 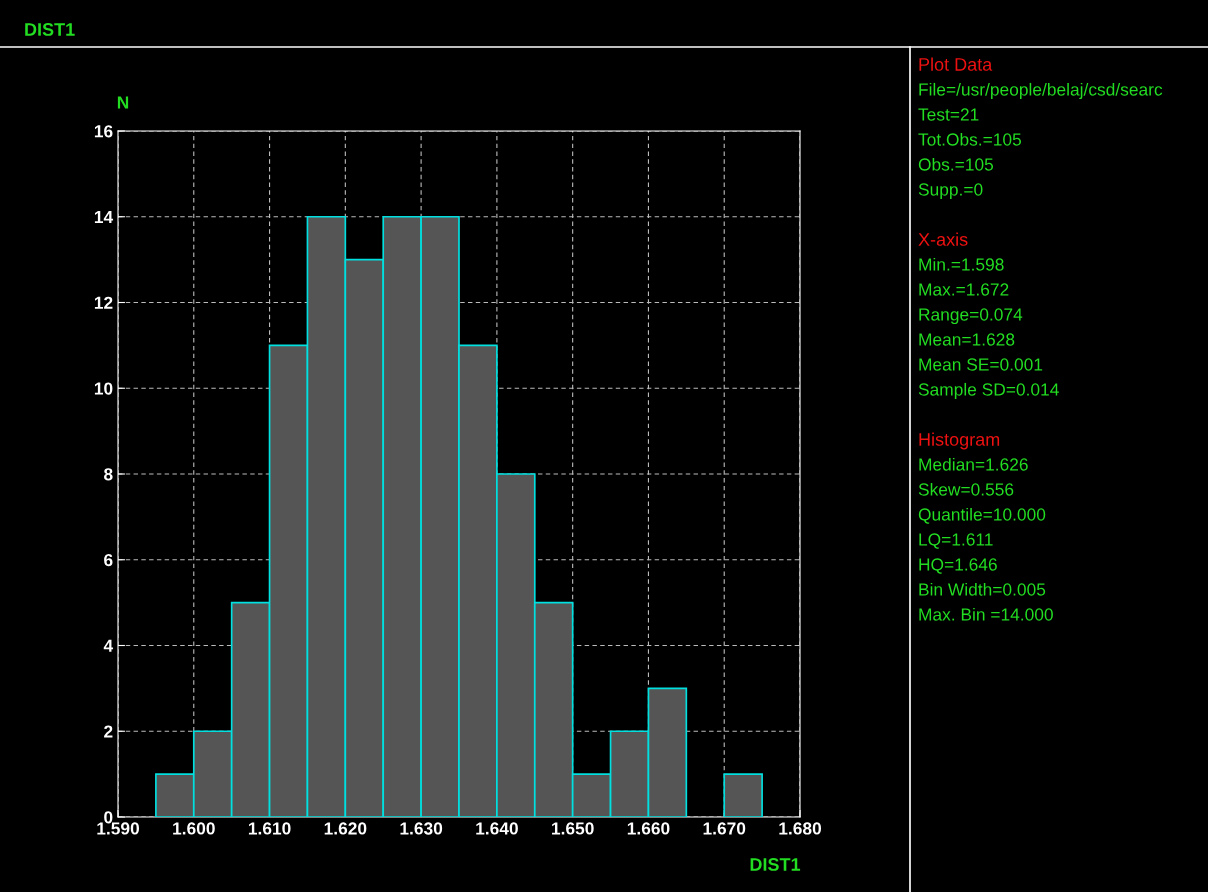 What do you see at coordinates (103, 302) in the screenshot?
I see `y-tick-label: 12` at bounding box center [103, 302].